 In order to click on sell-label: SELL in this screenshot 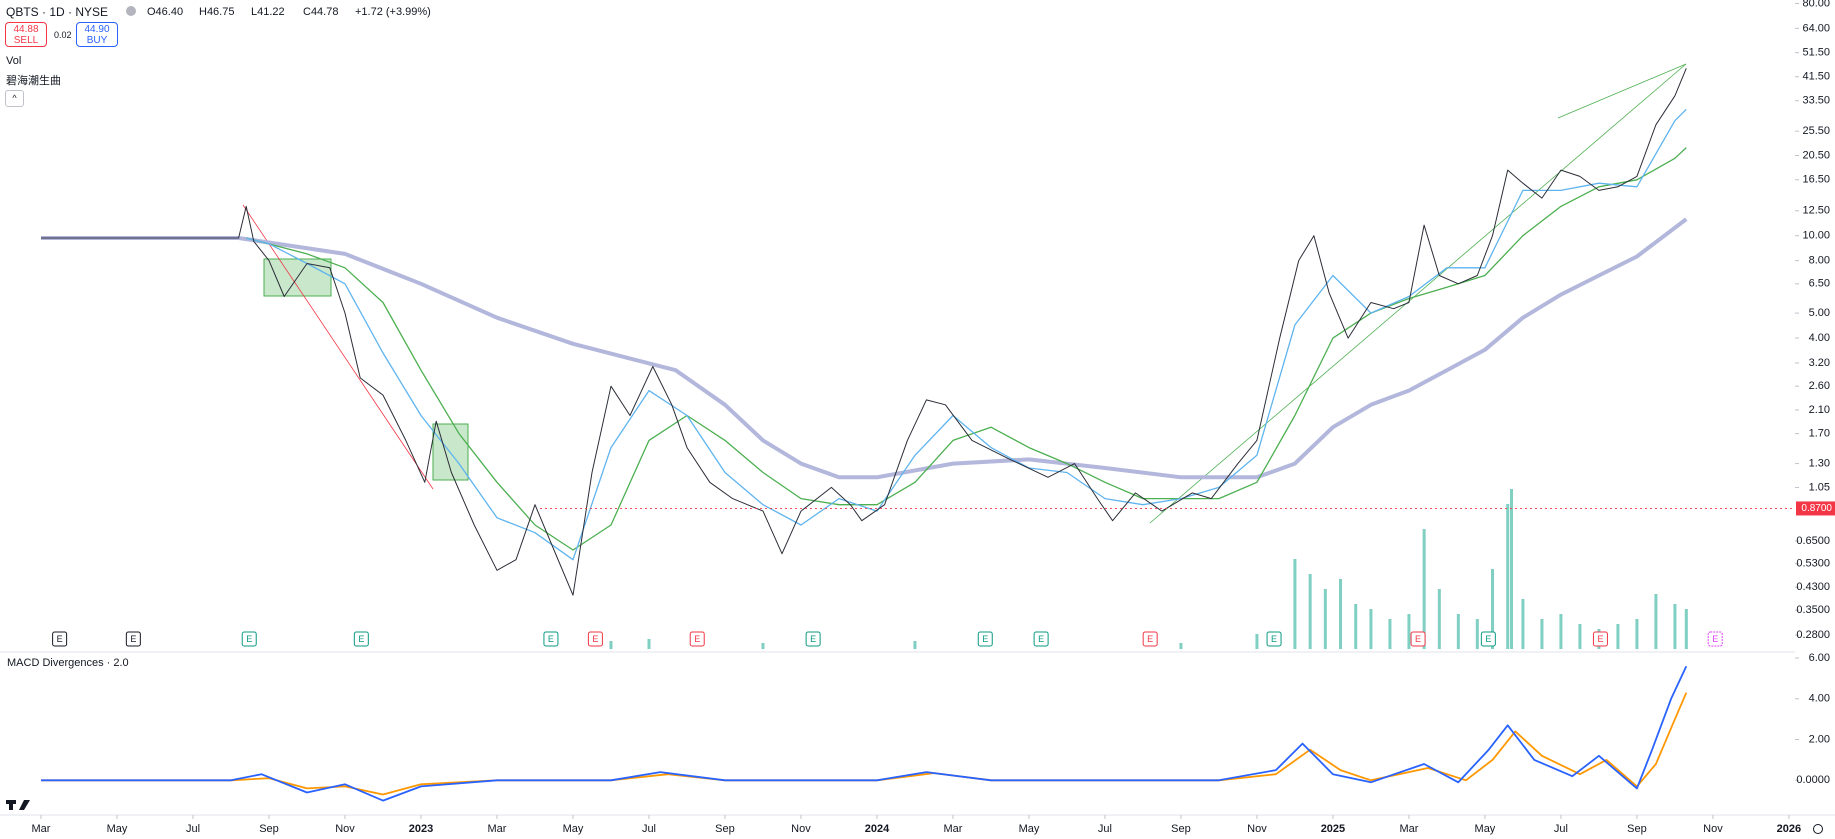, I will do `click(26, 40)`.